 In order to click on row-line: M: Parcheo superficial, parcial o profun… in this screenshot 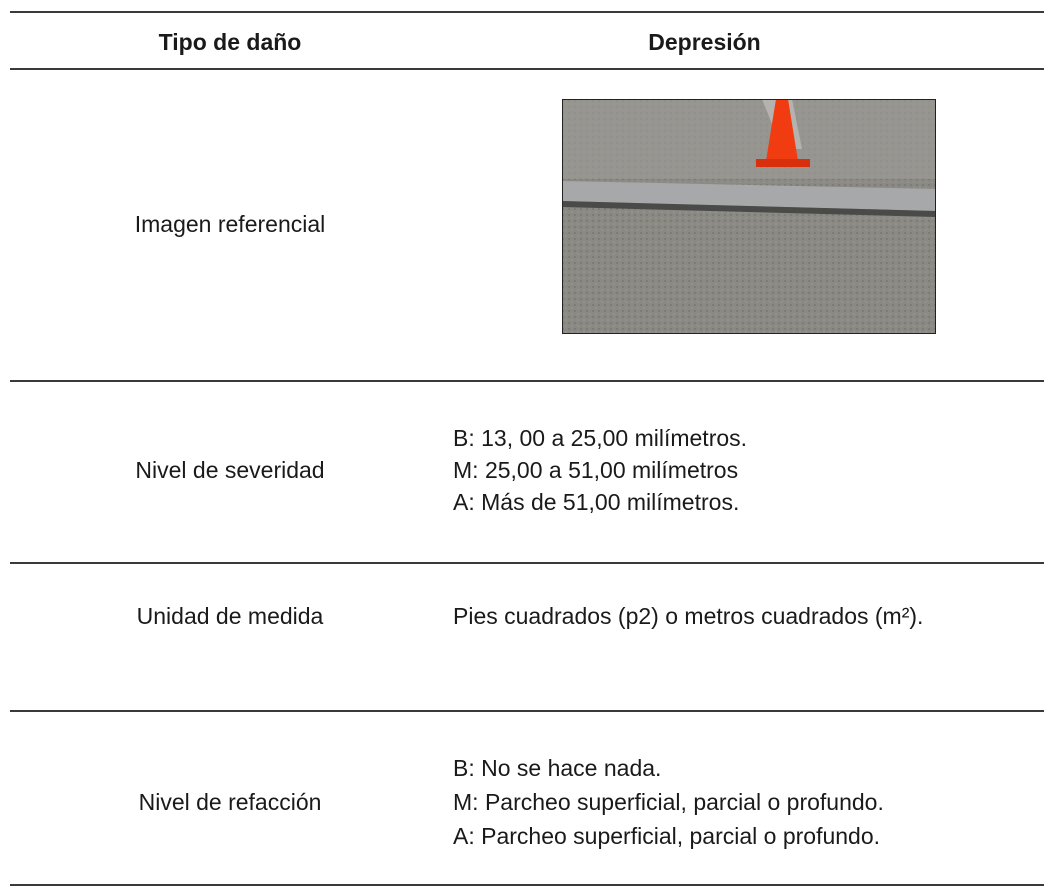, I will do `click(668, 802)`.